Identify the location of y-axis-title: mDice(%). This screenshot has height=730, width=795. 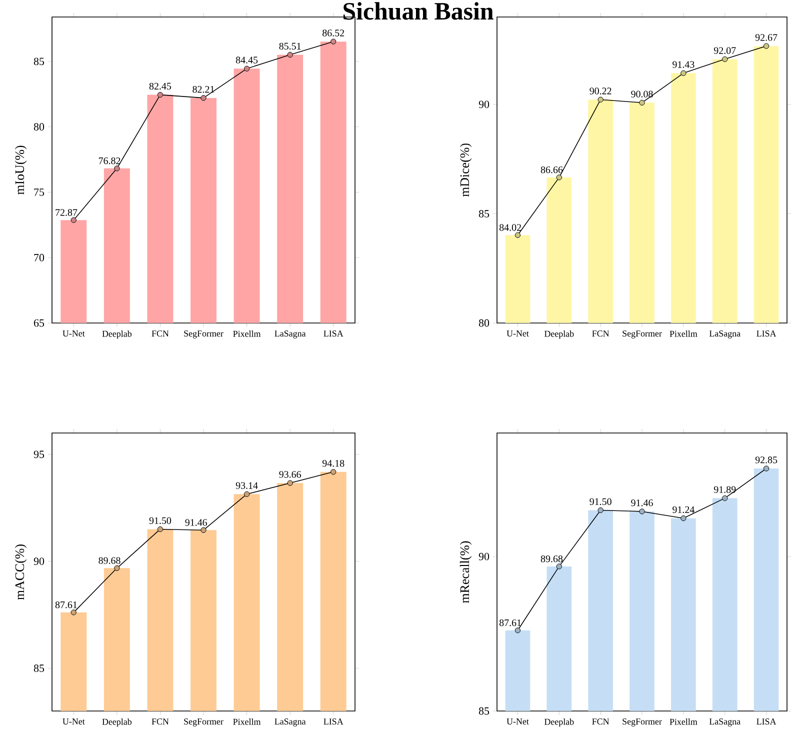
(466, 170).